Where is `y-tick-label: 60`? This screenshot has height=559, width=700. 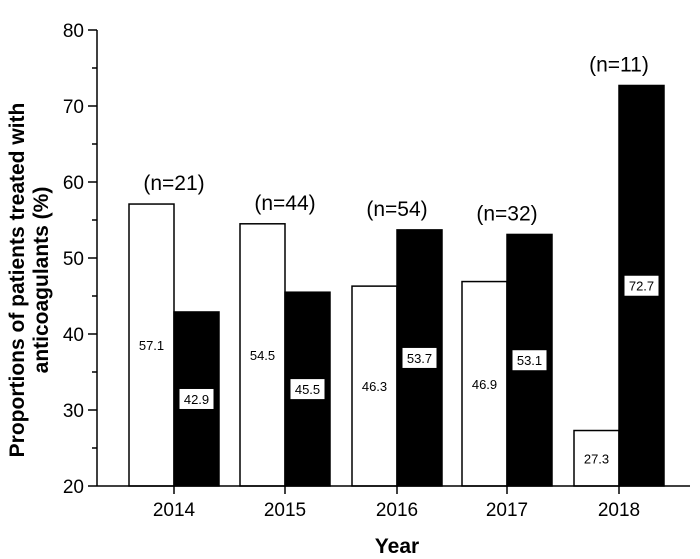 y-tick-label: 60 is located at coordinates (73, 183).